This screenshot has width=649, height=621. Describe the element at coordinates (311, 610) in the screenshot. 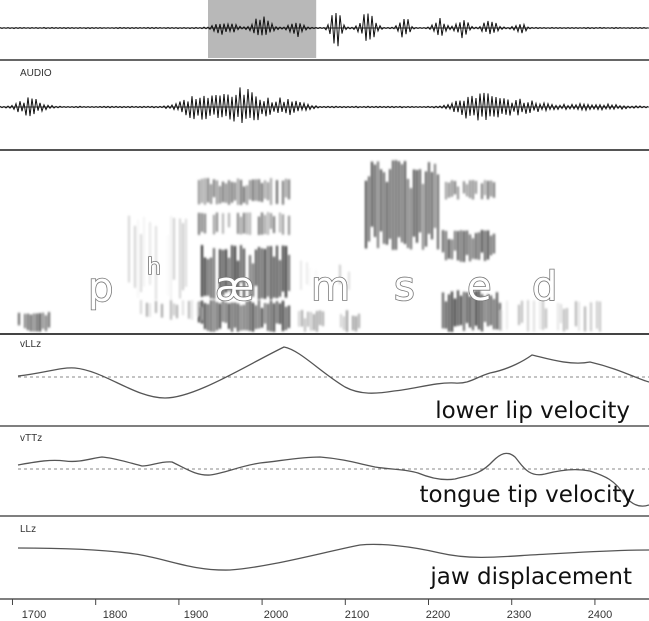

I see `time-axis: 1700 1800 1900 2000 2100 2200 2300 2400` at that location.